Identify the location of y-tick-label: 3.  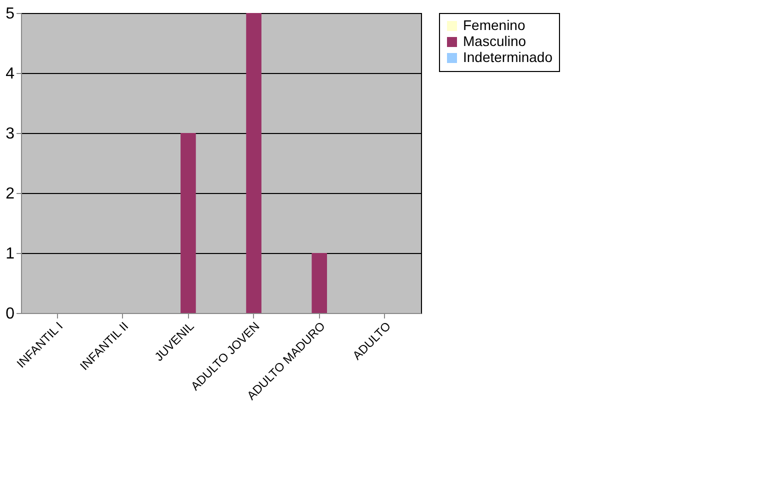
(10, 134).